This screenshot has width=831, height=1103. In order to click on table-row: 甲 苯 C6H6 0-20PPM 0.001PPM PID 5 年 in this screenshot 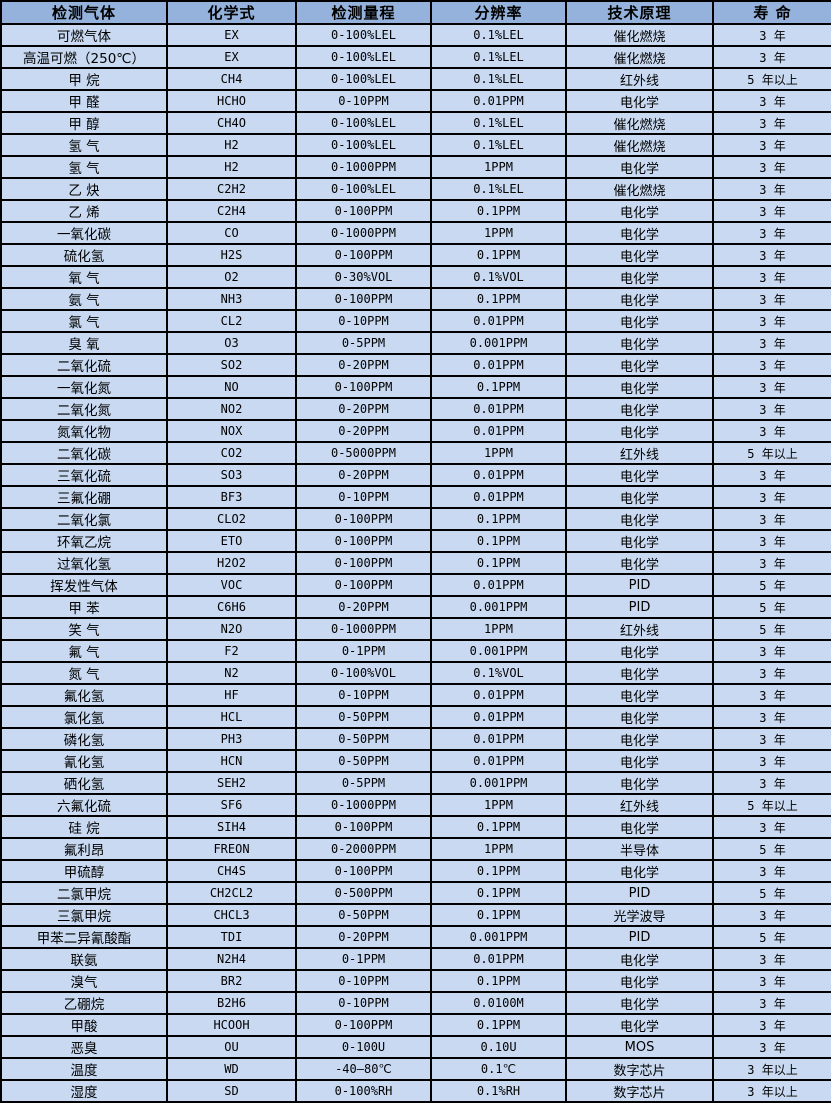, I will do `click(415, 607)`.